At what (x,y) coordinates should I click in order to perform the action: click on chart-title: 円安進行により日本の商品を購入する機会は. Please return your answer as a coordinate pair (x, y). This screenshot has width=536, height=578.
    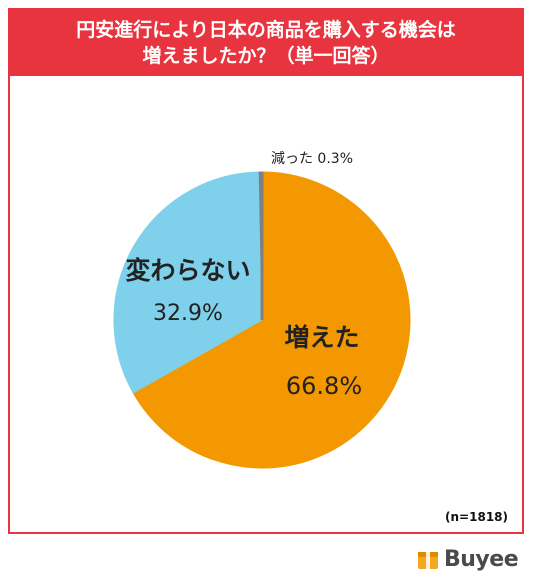
    Looking at the image, I should click on (266, 30).